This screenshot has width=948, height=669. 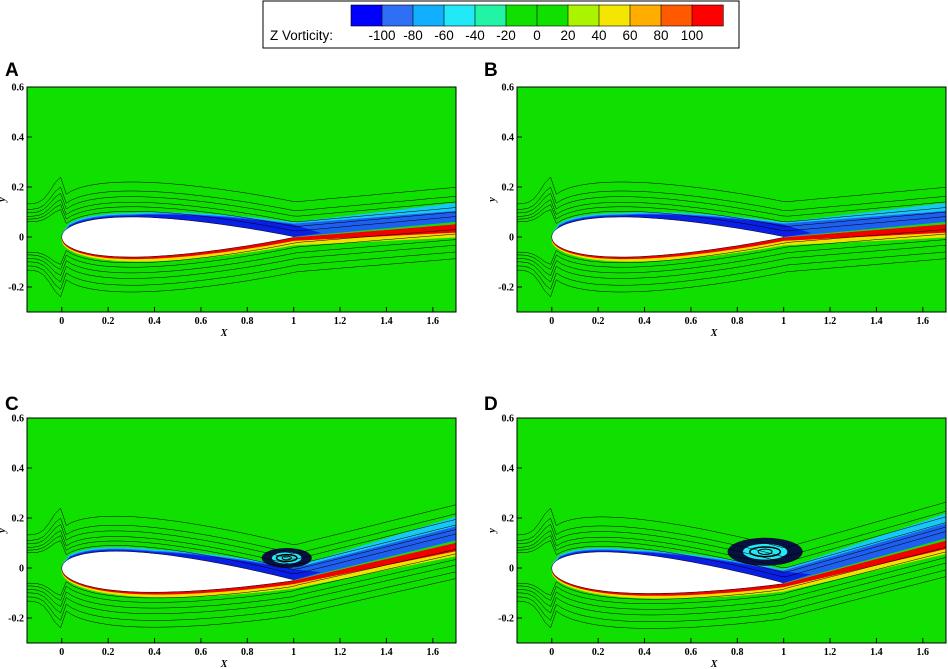 What do you see at coordinates (681, 225) in the screenshot?
I see `negative-vorticity-core` at bounding box center [681, 225].